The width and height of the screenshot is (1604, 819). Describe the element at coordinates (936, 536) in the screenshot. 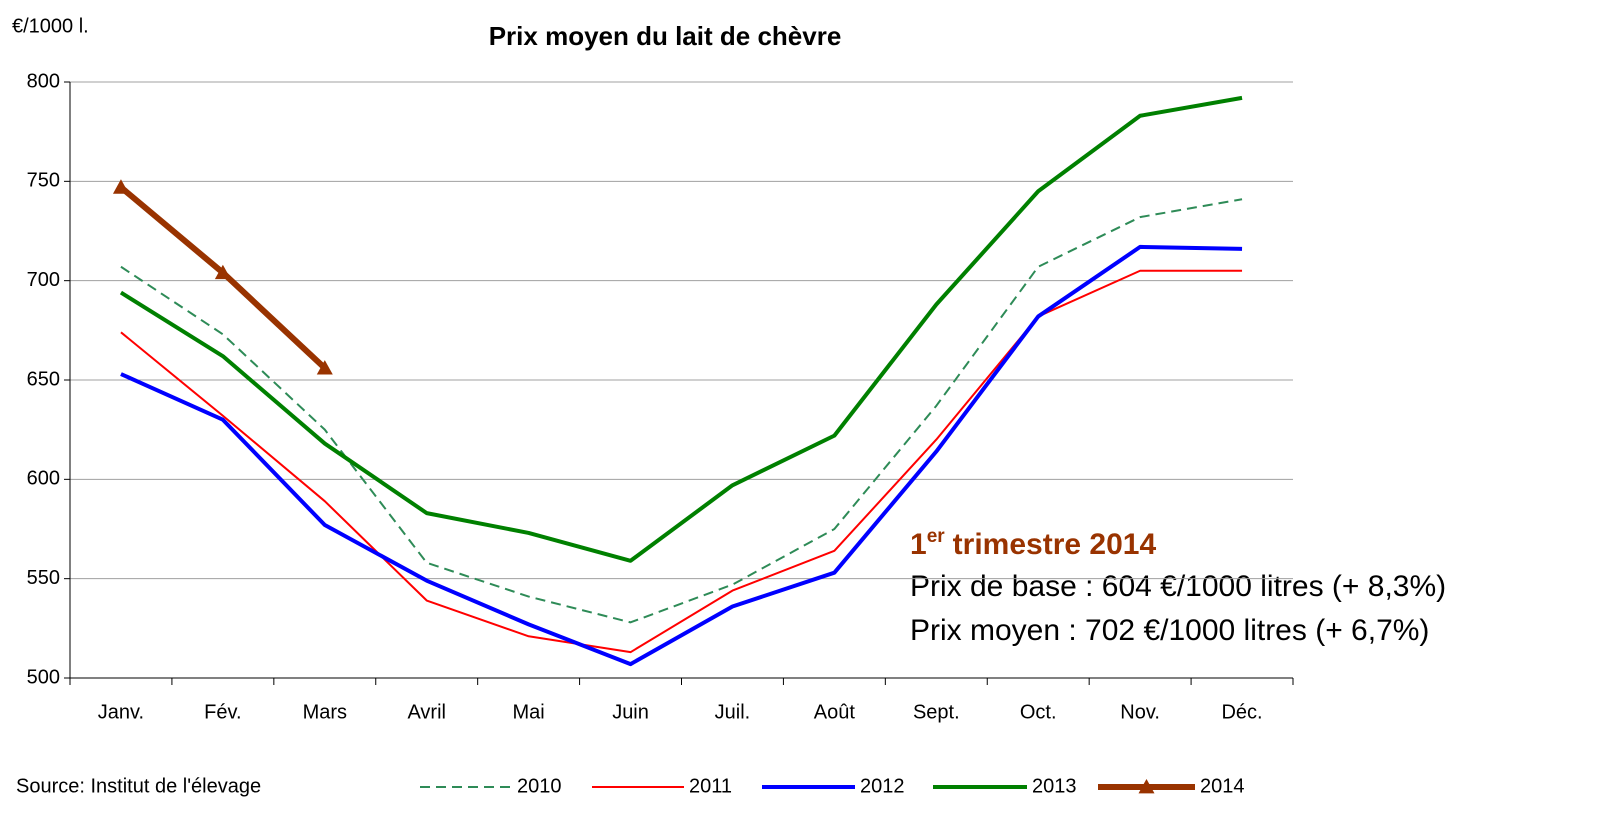

I see `heading-sup: er` at that location.